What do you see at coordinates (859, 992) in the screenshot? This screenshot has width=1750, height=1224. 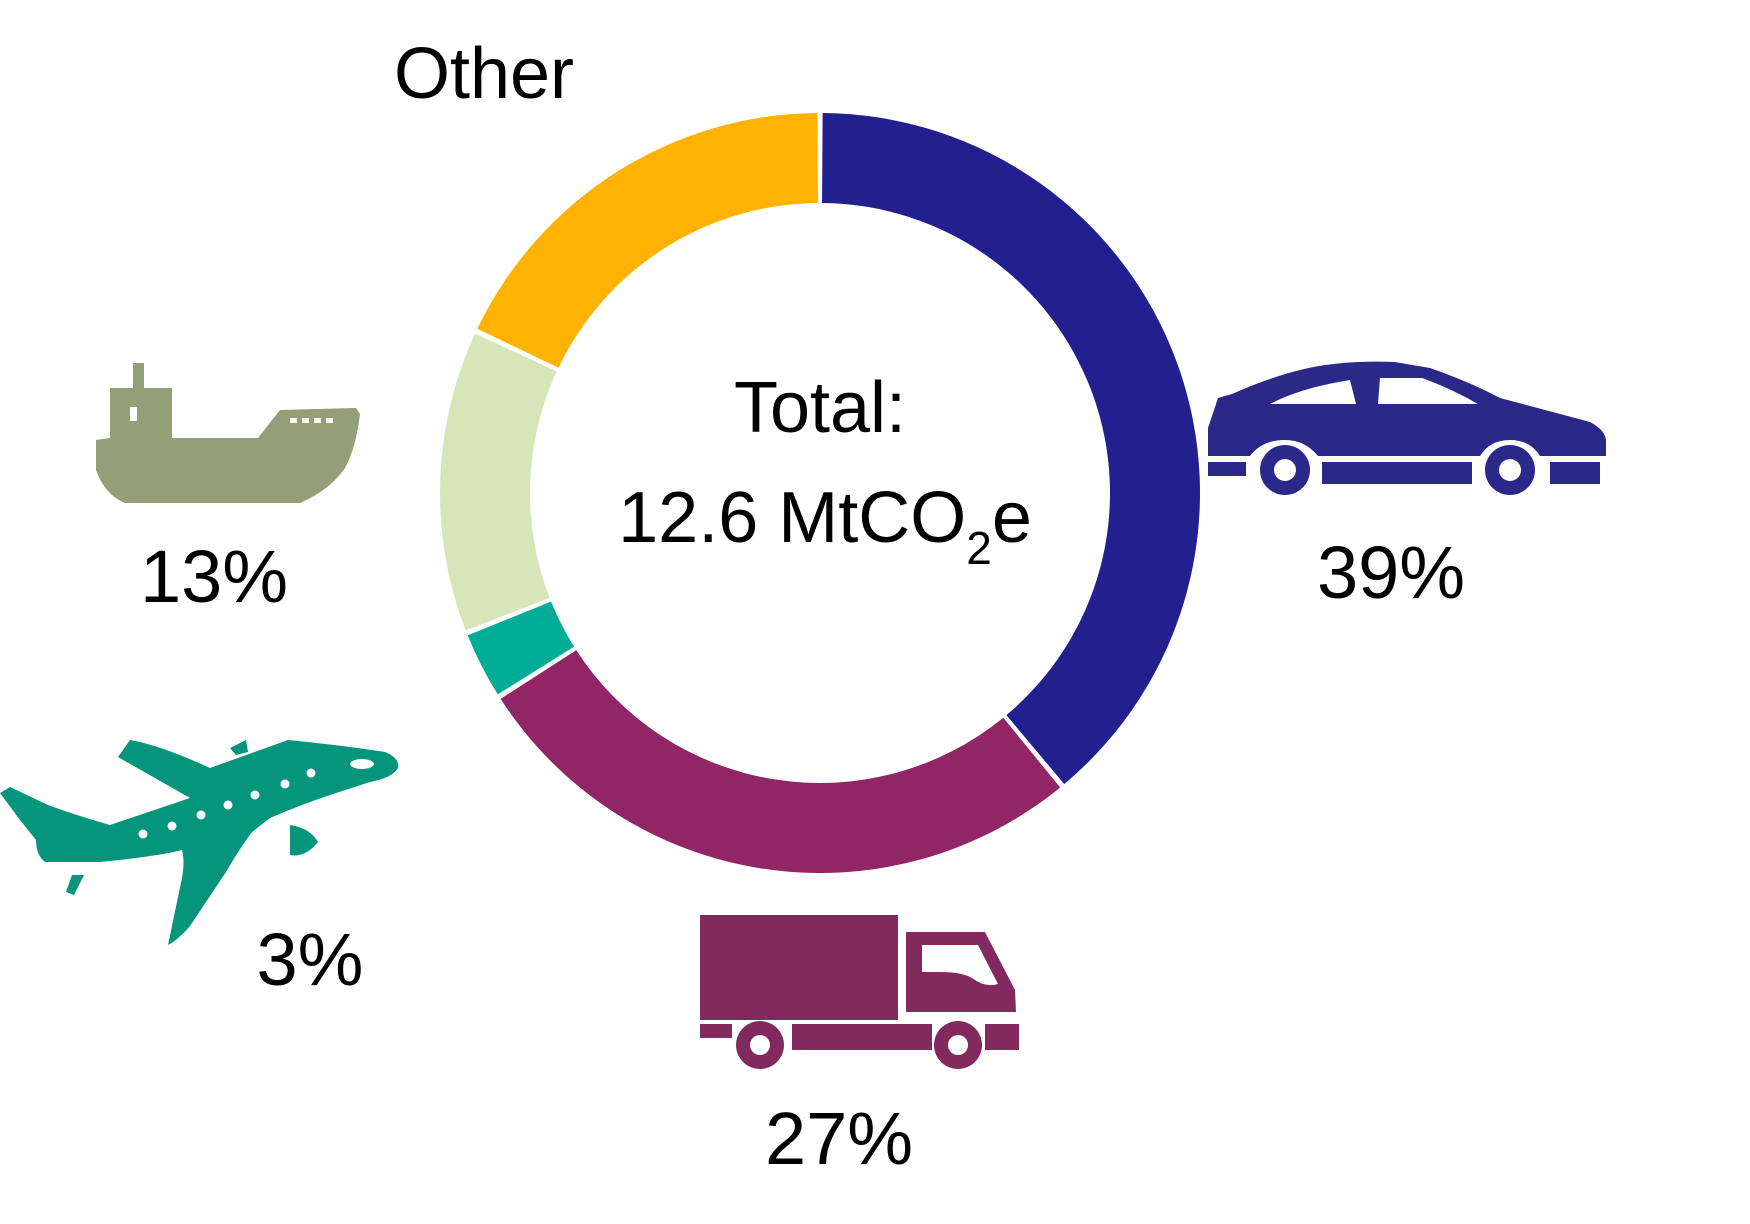 I see `truck-icon` at bounding box center [859, 992].